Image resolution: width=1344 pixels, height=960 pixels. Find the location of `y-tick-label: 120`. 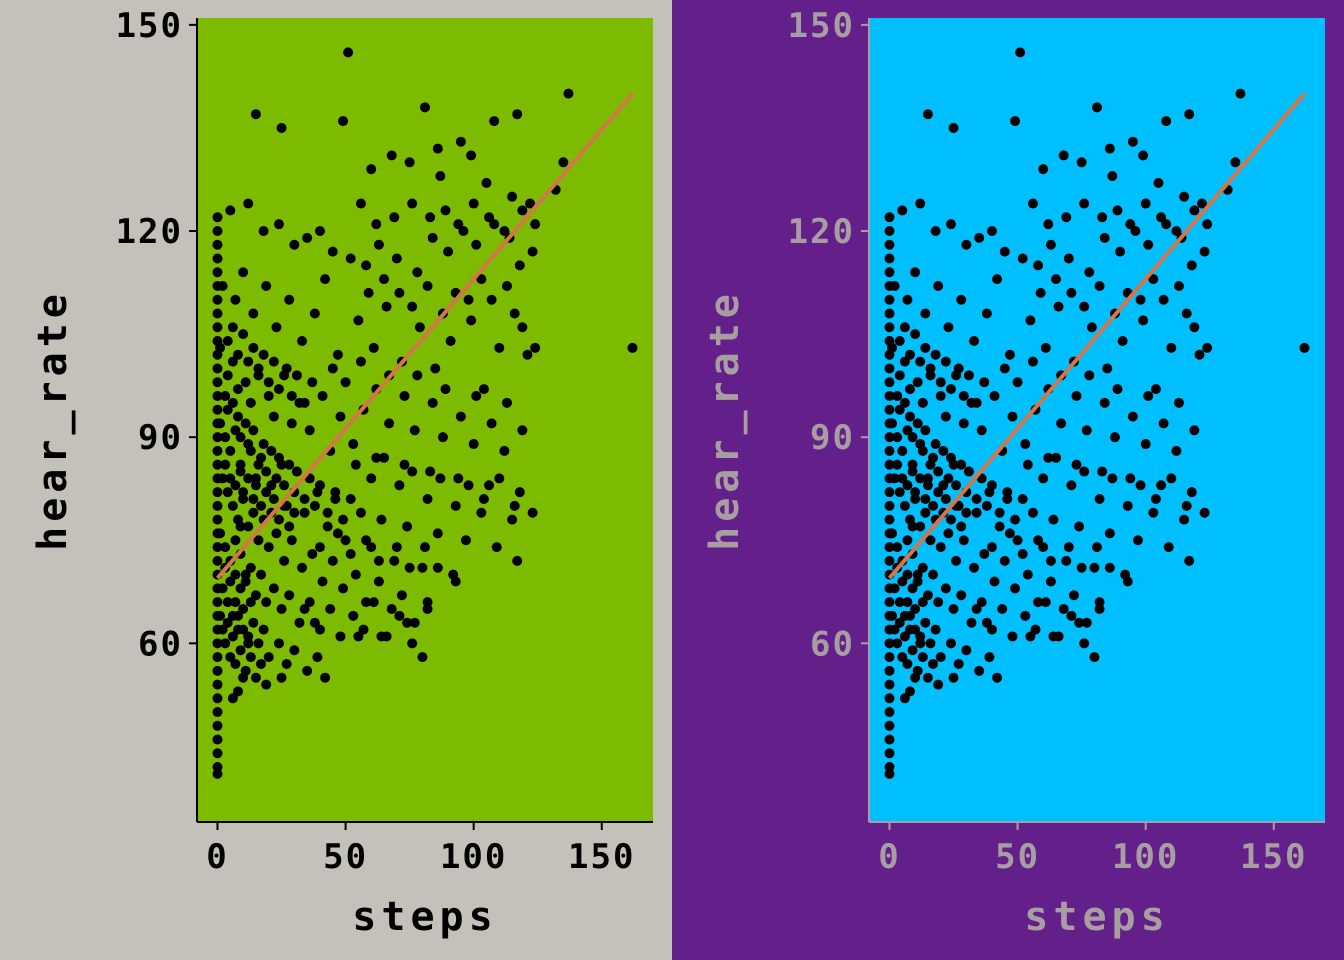

y-tick-label: 120 is located at coordinates (821, 232).